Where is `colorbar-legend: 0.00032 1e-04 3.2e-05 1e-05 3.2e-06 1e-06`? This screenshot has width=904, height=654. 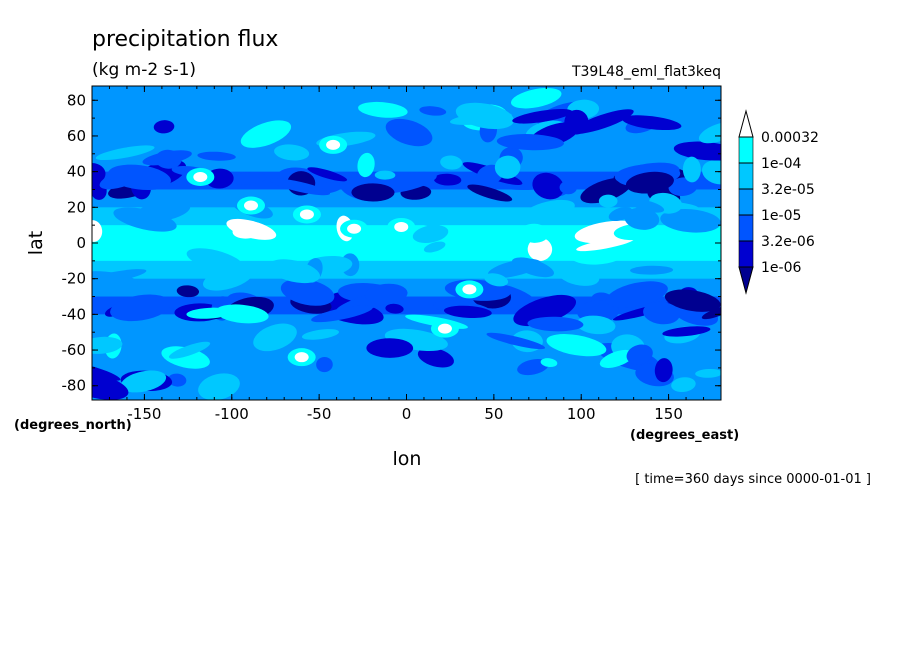 colorbar-legend: 0.00032 1e-04 3.2e-05 1e-05 3.2e-06 1e-06 is located at coordinates (778, 202).